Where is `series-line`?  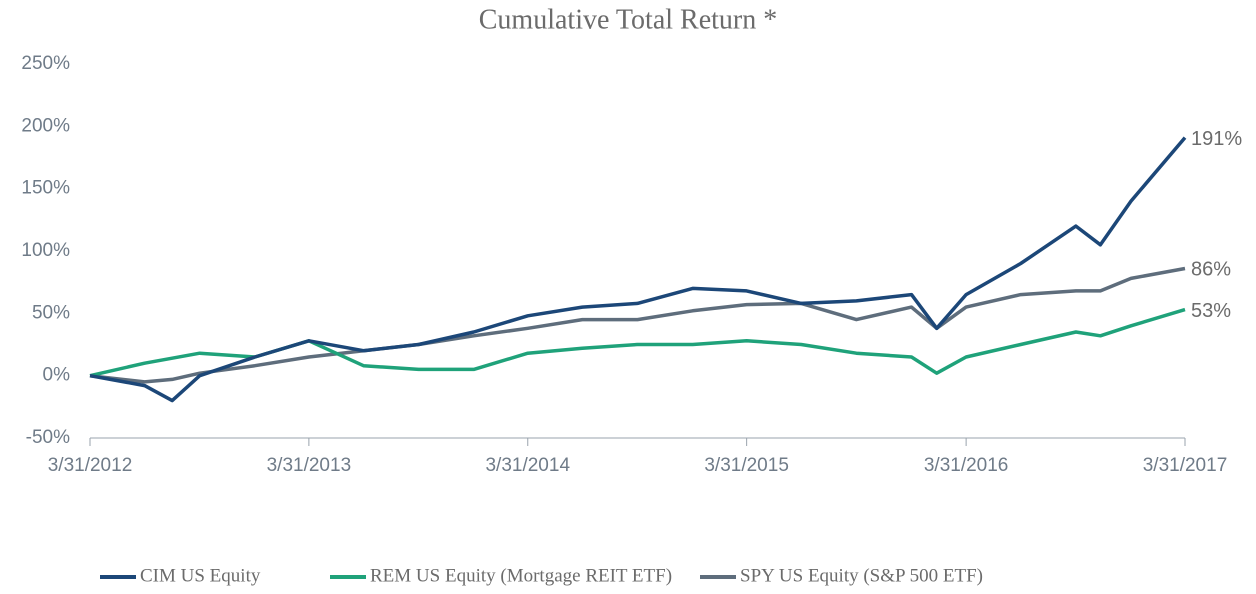 series-line is located at coordinates (637, 342).